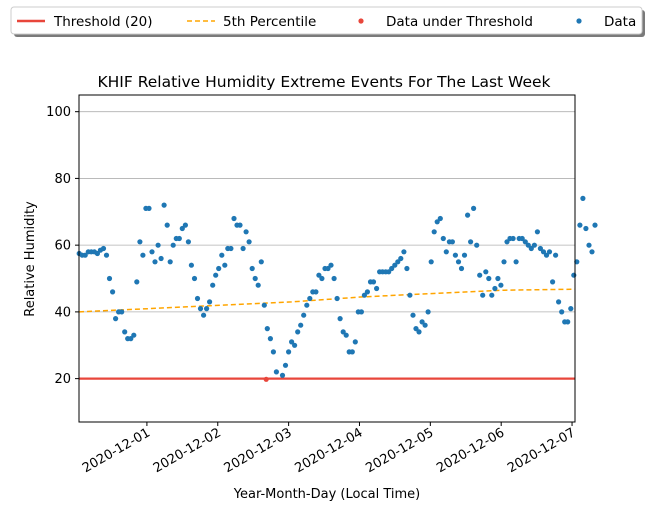  I want to click on y-tick-label: 20, so click(62, 379).